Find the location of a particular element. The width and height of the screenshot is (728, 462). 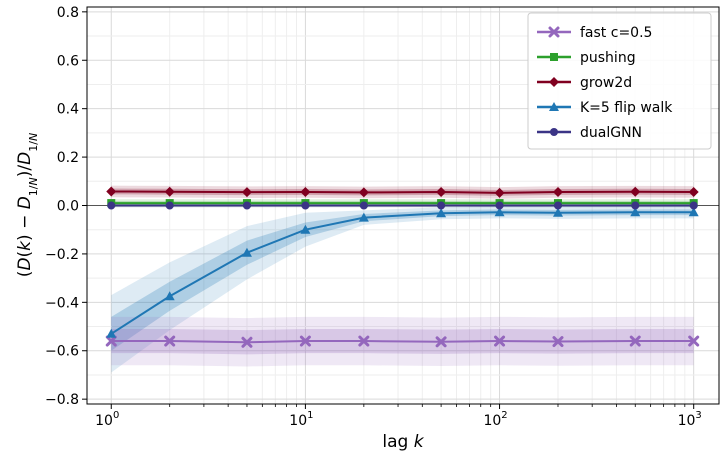

y-tick-label: −0.6 is located at coordinates (62, 352).